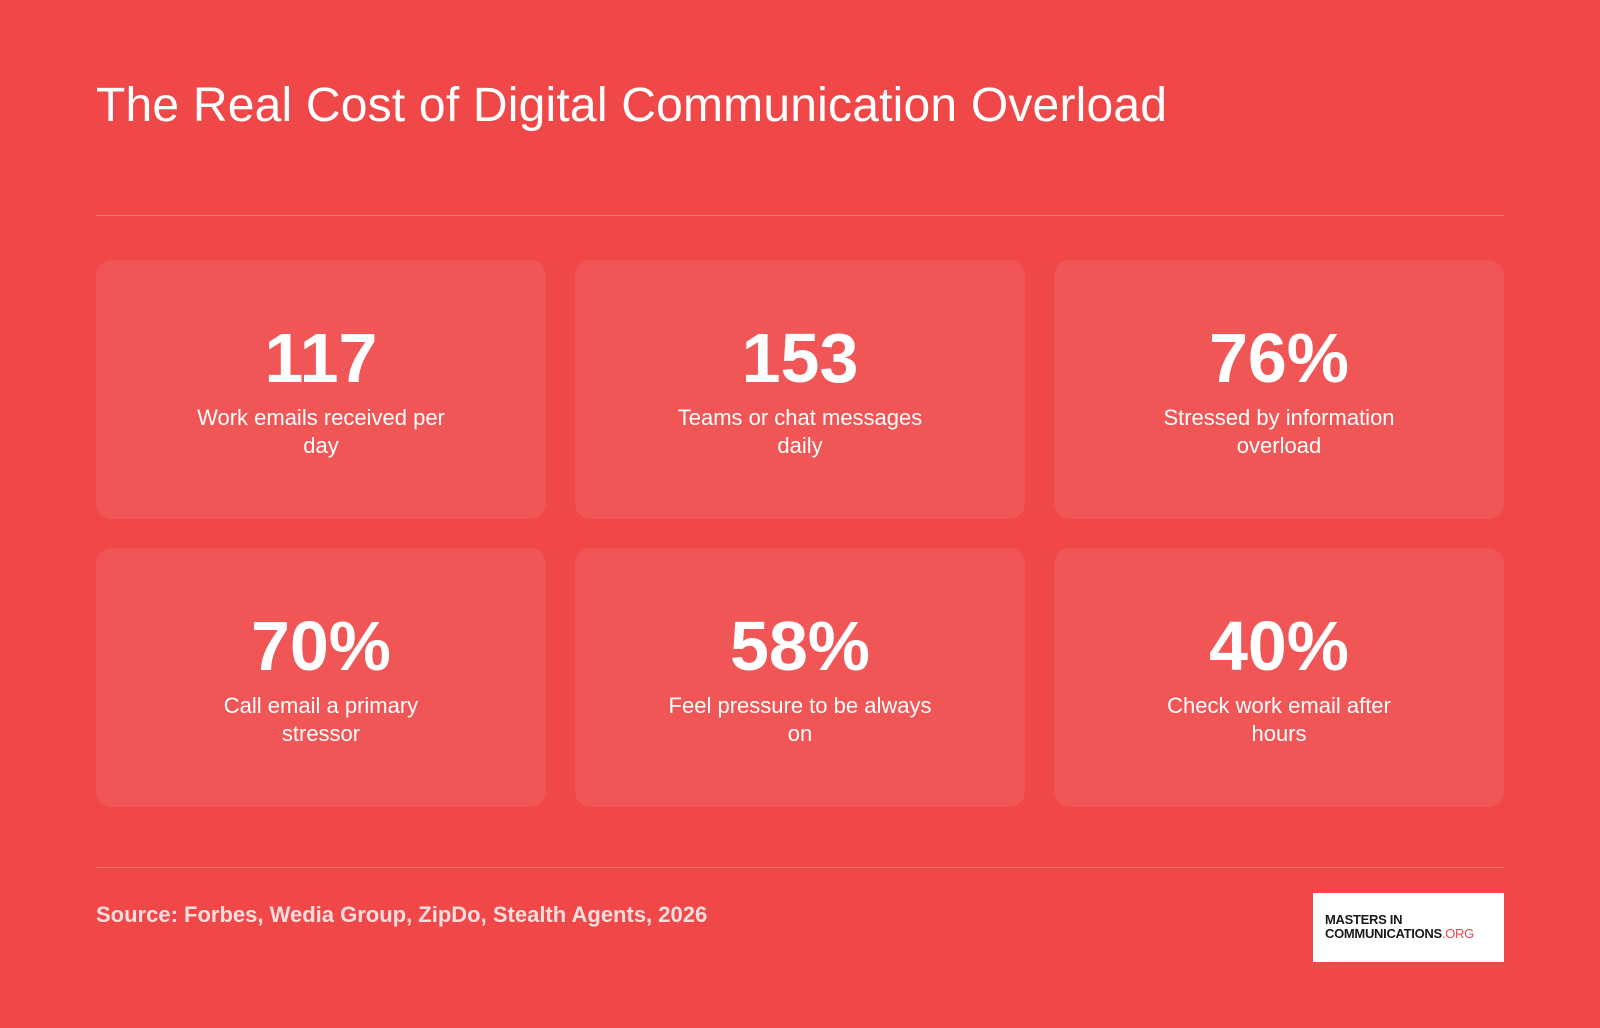  What do you see at coordinates (321, 357) in the screenshot?
I see `stat-value: 117` at bounding box center [321, 357].